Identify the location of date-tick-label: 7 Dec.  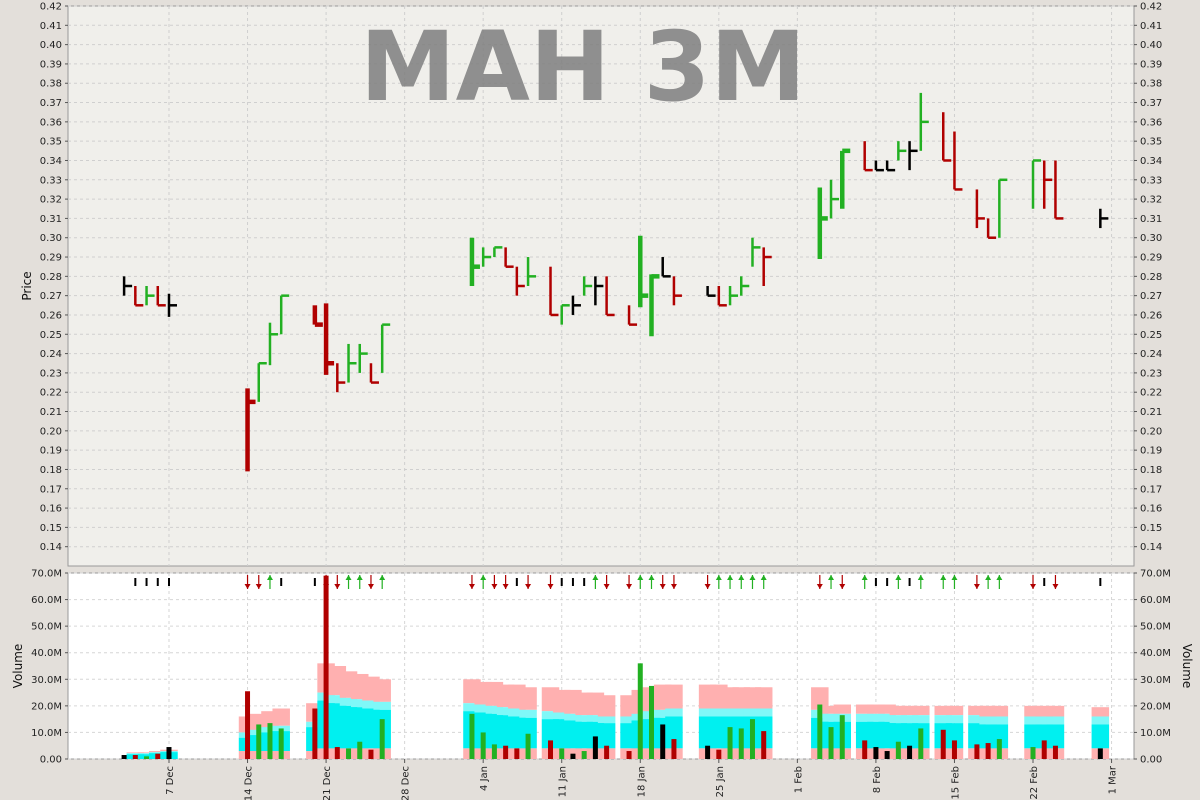
(170, 780).